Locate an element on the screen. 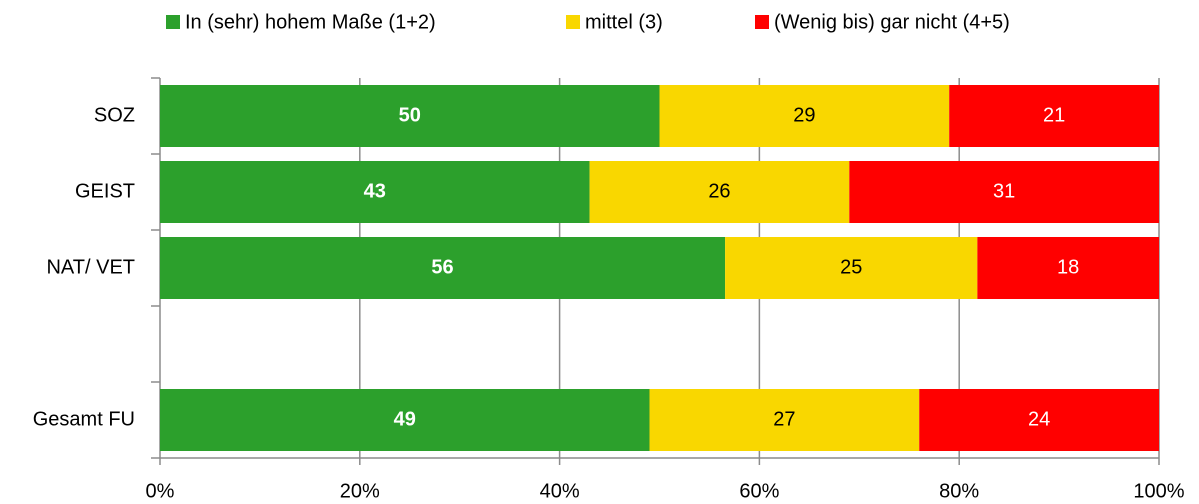  legend-label: mittel (3) is located at coordinates (624, 22).